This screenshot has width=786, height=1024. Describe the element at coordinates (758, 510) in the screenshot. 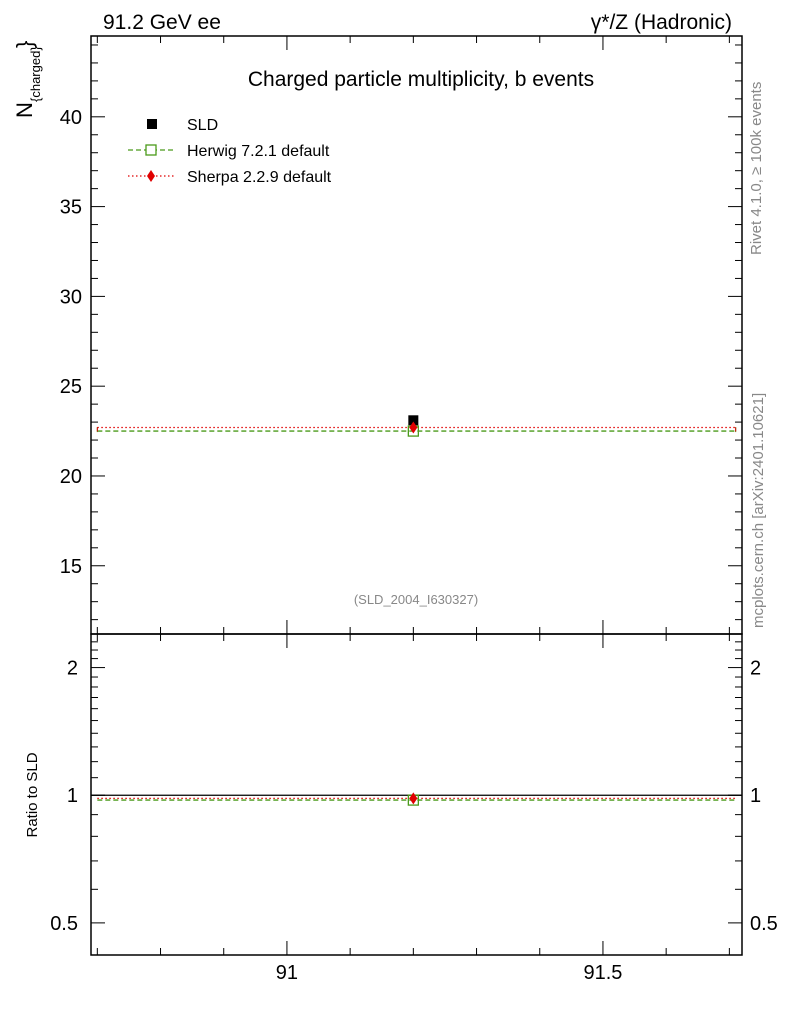

I see `mcplots-label: mcplots.cern.ch [arXiv:2401.10621]` at that location.